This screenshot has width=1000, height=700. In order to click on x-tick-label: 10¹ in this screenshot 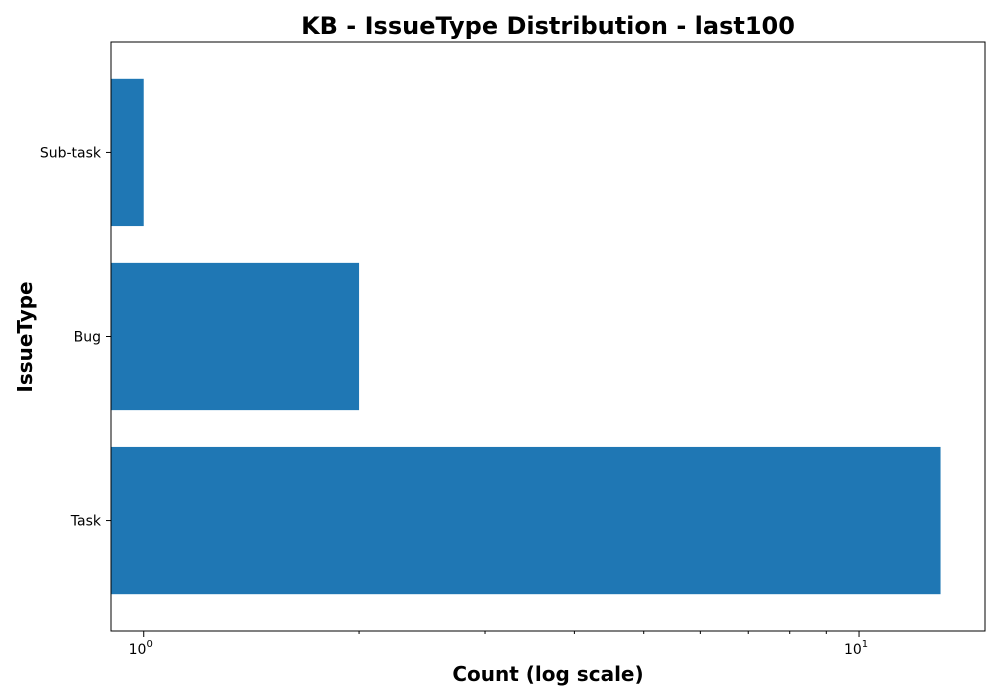, I will do `click(856, 648)`.